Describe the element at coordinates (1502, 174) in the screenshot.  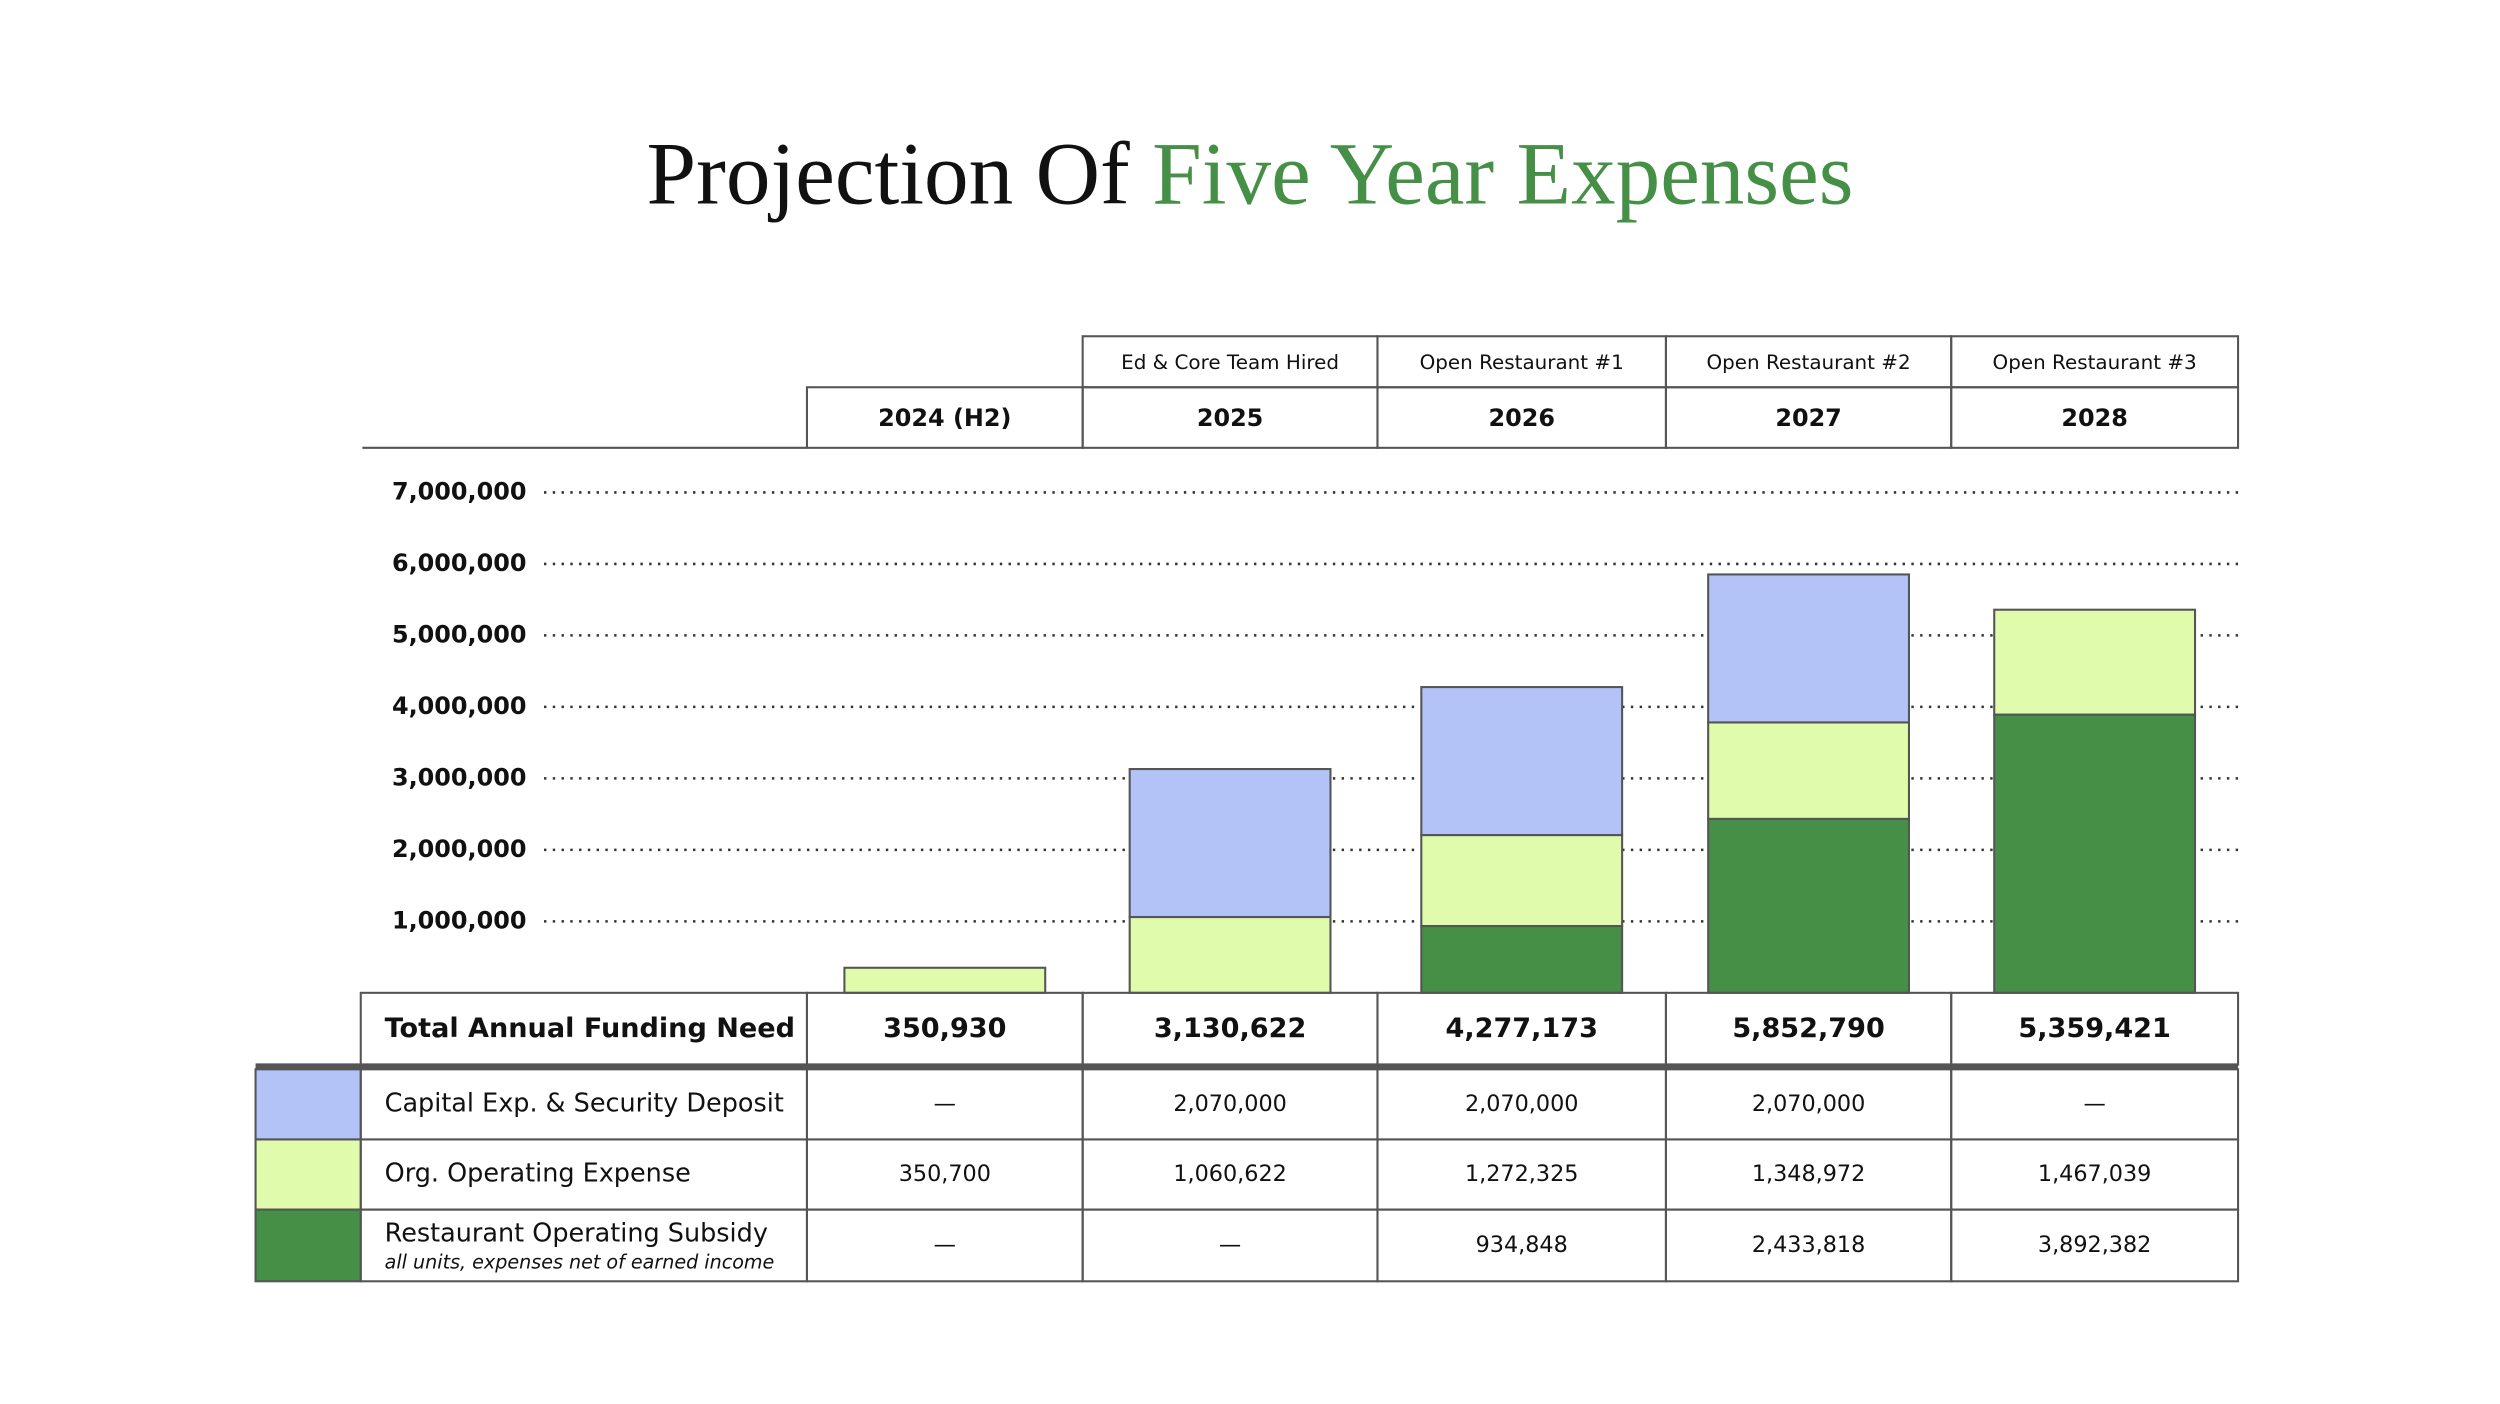
I see `title-highlight: Five Year Expenses` at that location.